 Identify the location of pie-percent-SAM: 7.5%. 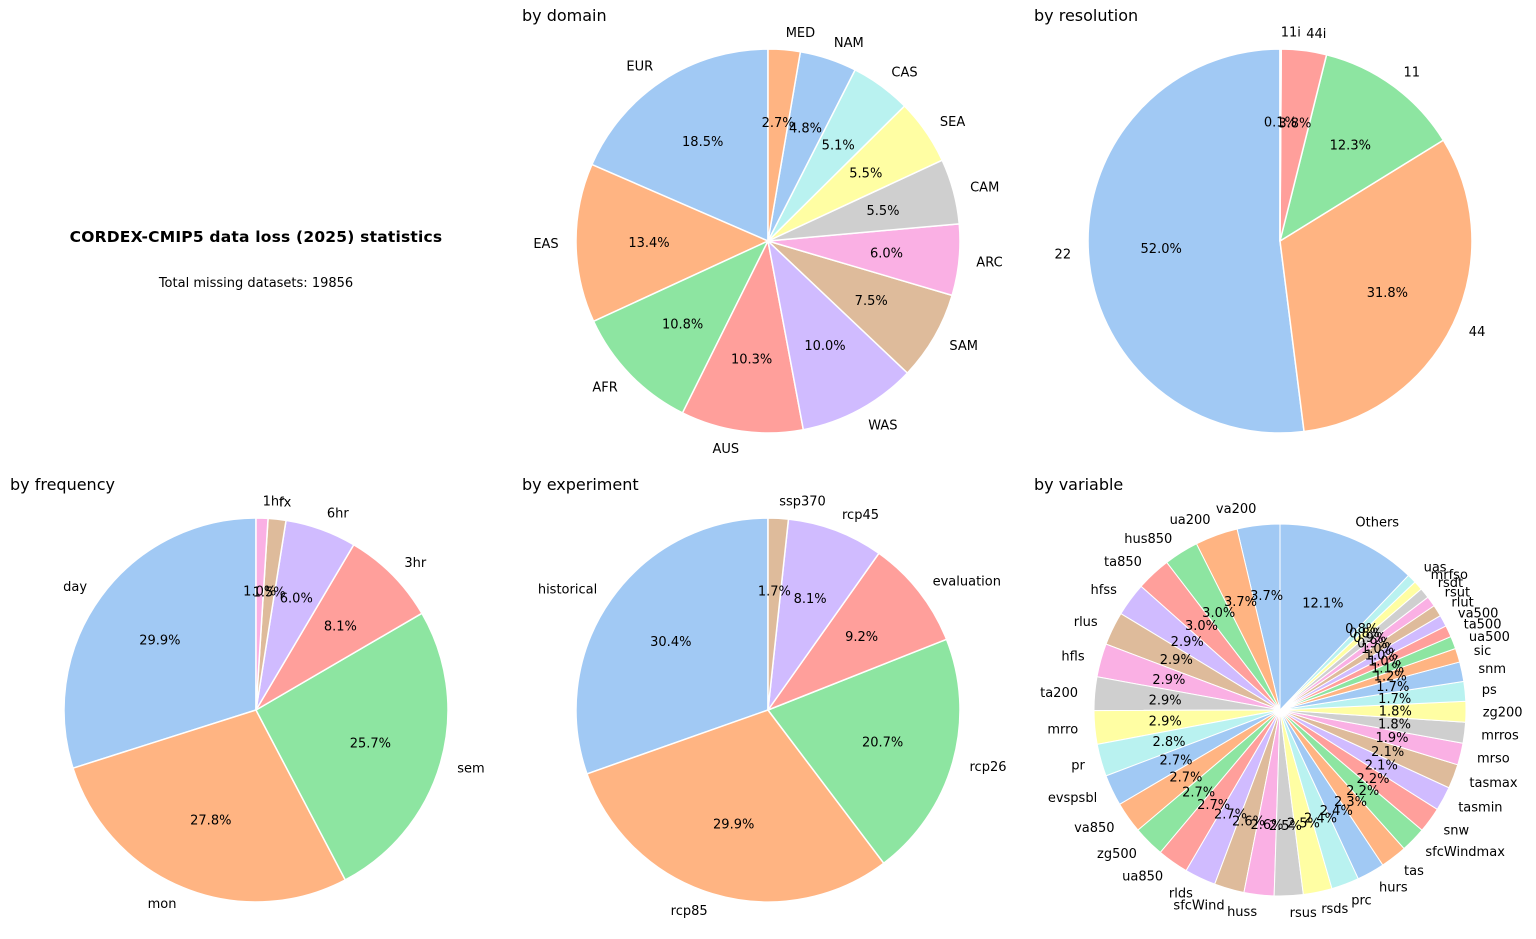
(871, 301).